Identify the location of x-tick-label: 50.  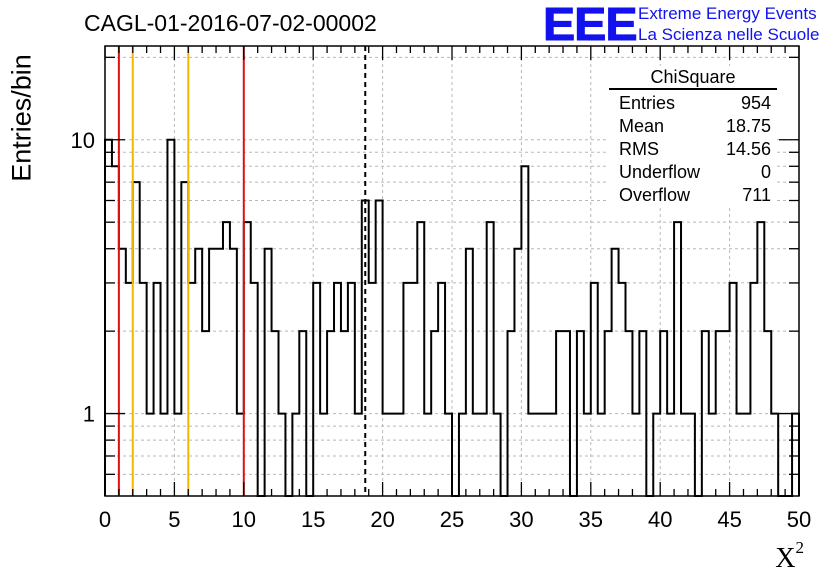
(799, 519).